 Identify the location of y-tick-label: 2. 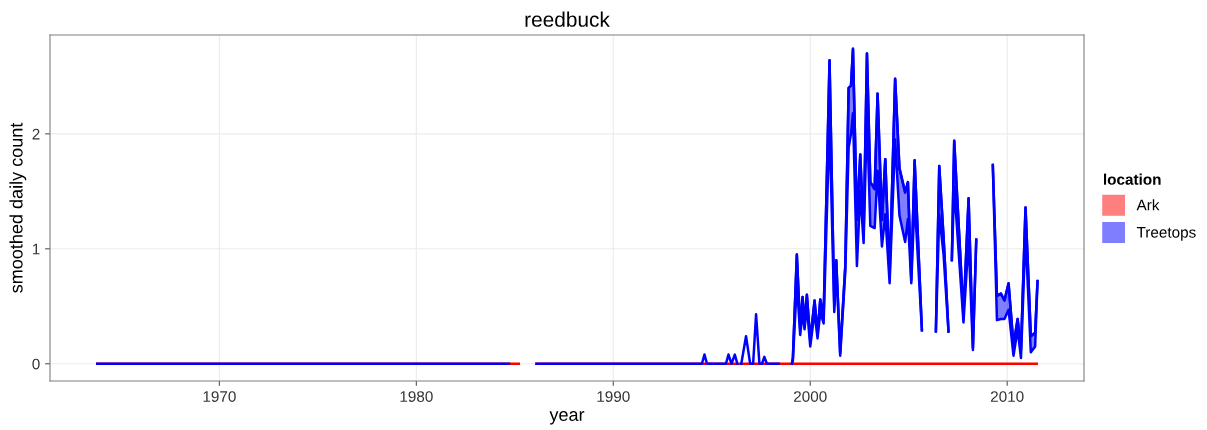
(36, 134).